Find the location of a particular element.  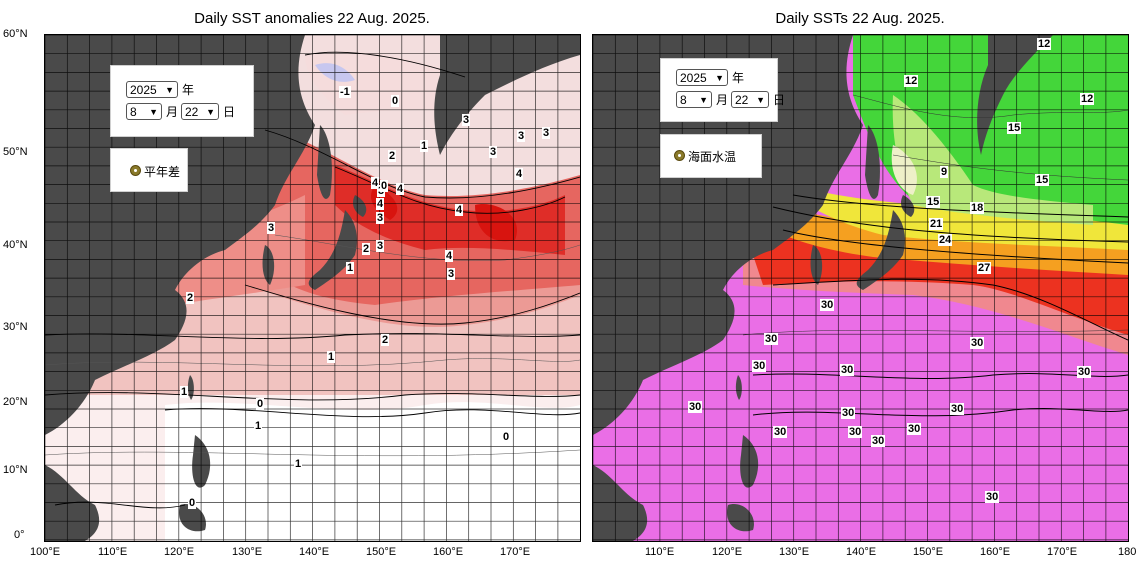

lat-label-40: 40°N is located at coordinates (15, 245).